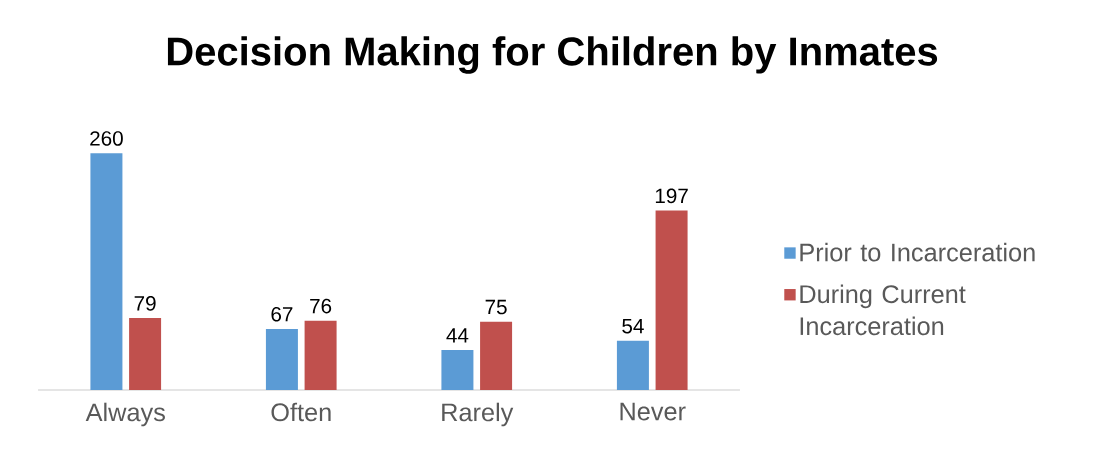  Describe the element at coordinates (125, 414) in the screenshot. I see `x-tick-label: Always` at that location.